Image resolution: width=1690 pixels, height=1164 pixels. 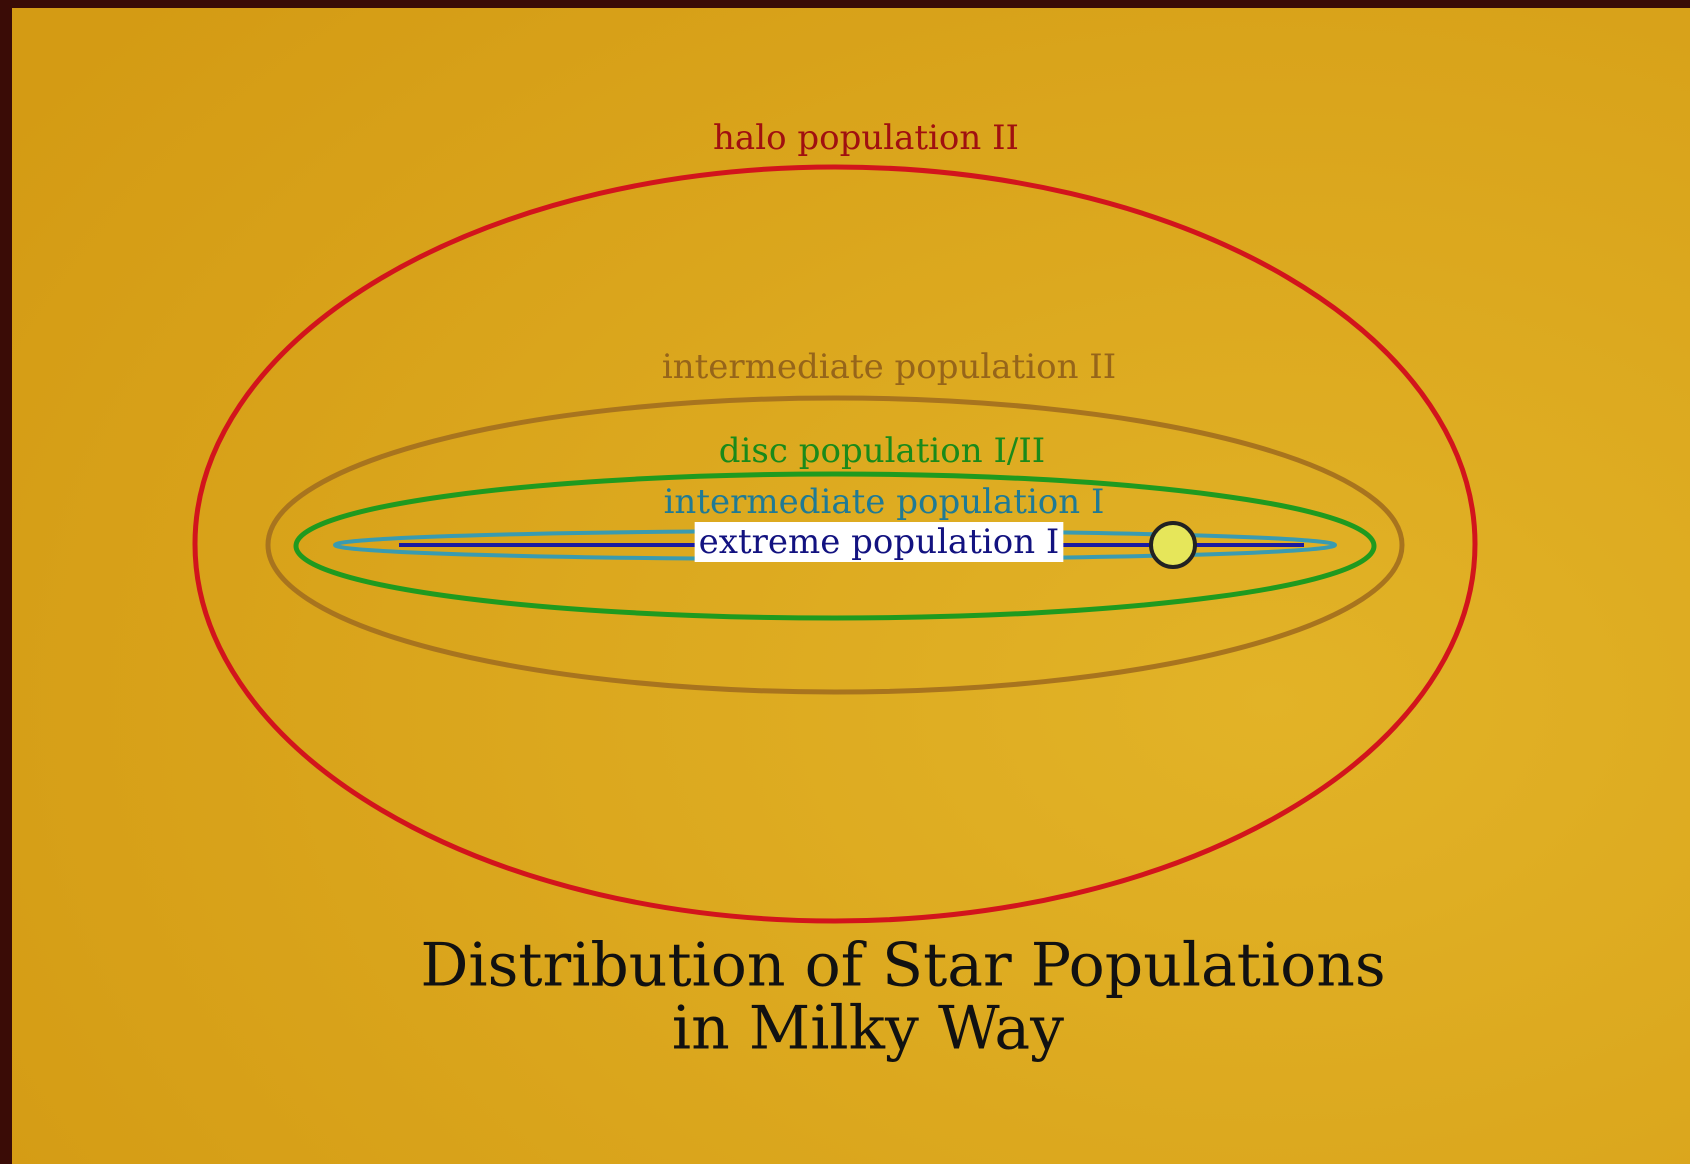 What do you see at coordinates (866, 138) in the screenshot?
I see `halo-label: halo population II` at bounding box center [866, 138].